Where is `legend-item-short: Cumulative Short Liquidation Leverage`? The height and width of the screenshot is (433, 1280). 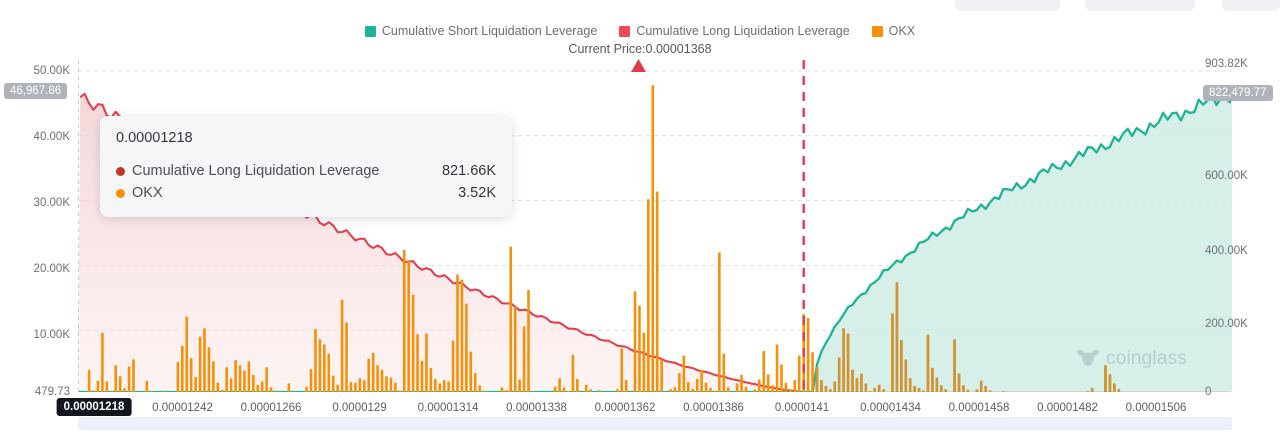
legend-item-short: Cumulative Short Liquidation Leverage is located at coordinates (480, 31).